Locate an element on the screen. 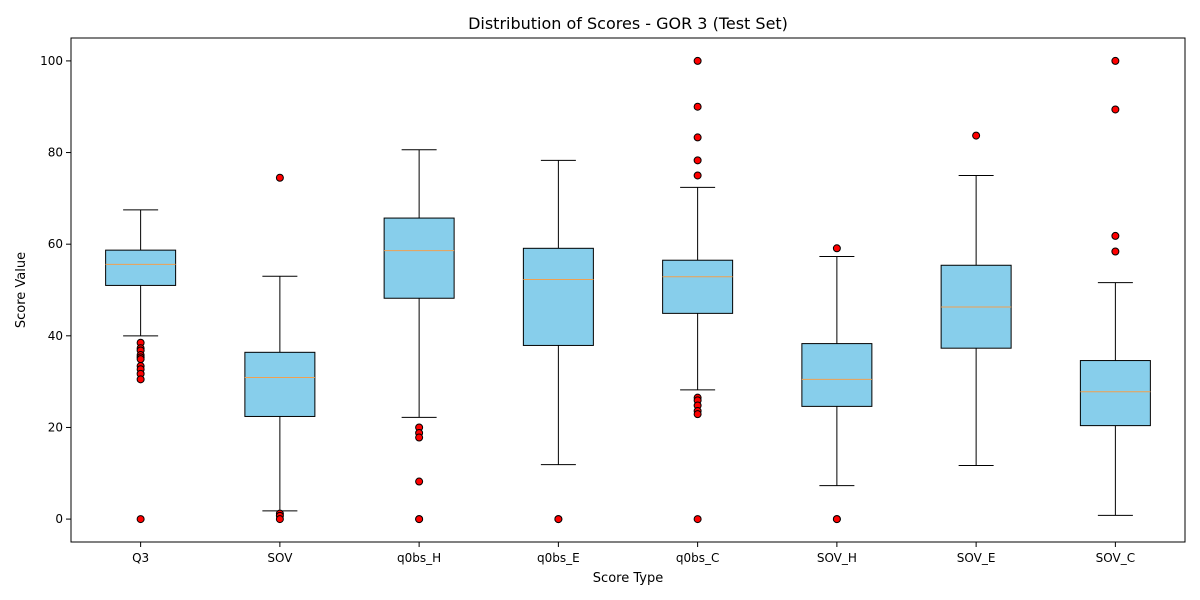 This screenshot has height=600, width=1200. box-q0bs_C is located at coordinates (698, 290).